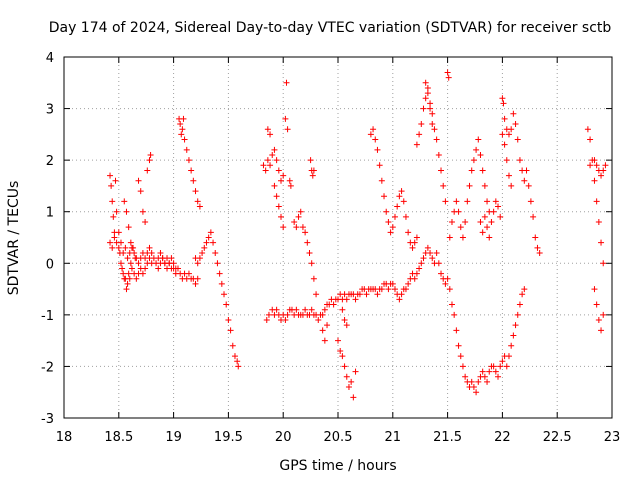 The image size is (640, 480). I want to click on x-tick-label: 21.5, so click(447, 437).